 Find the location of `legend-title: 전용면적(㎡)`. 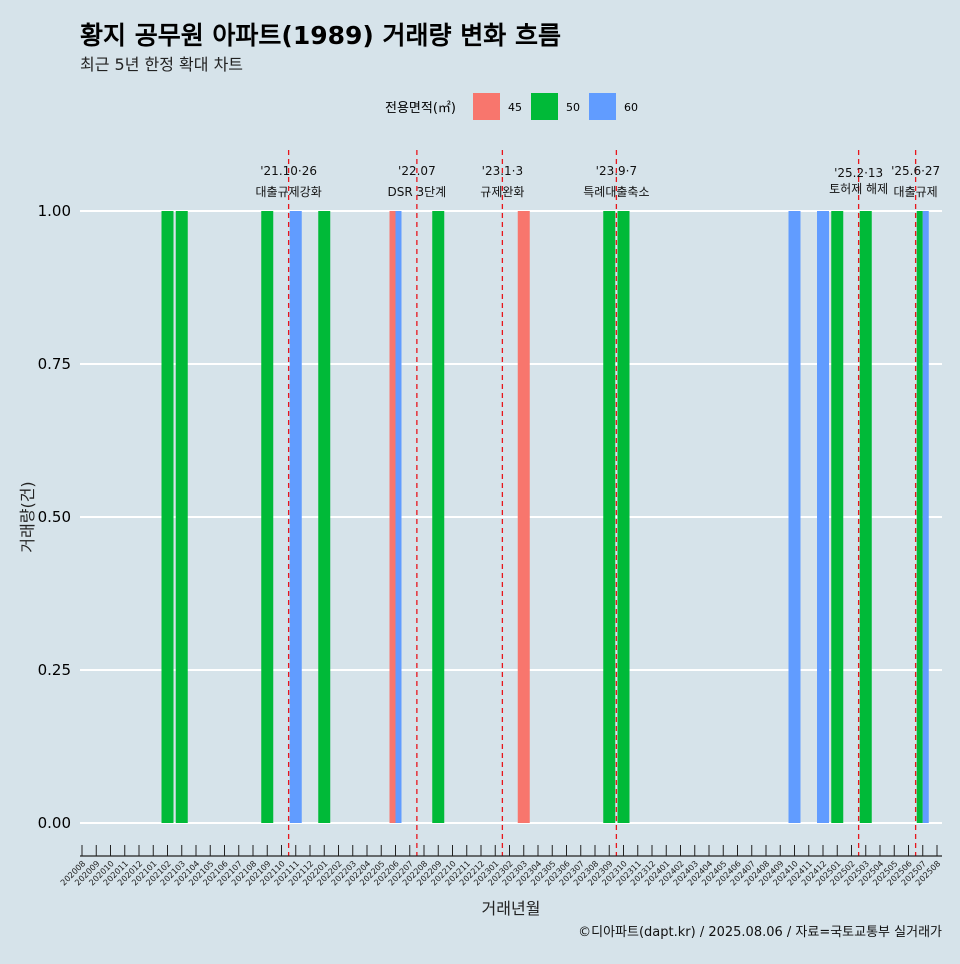

legend-title: 전용면적(㎡) is located at coordinates (420, 108).